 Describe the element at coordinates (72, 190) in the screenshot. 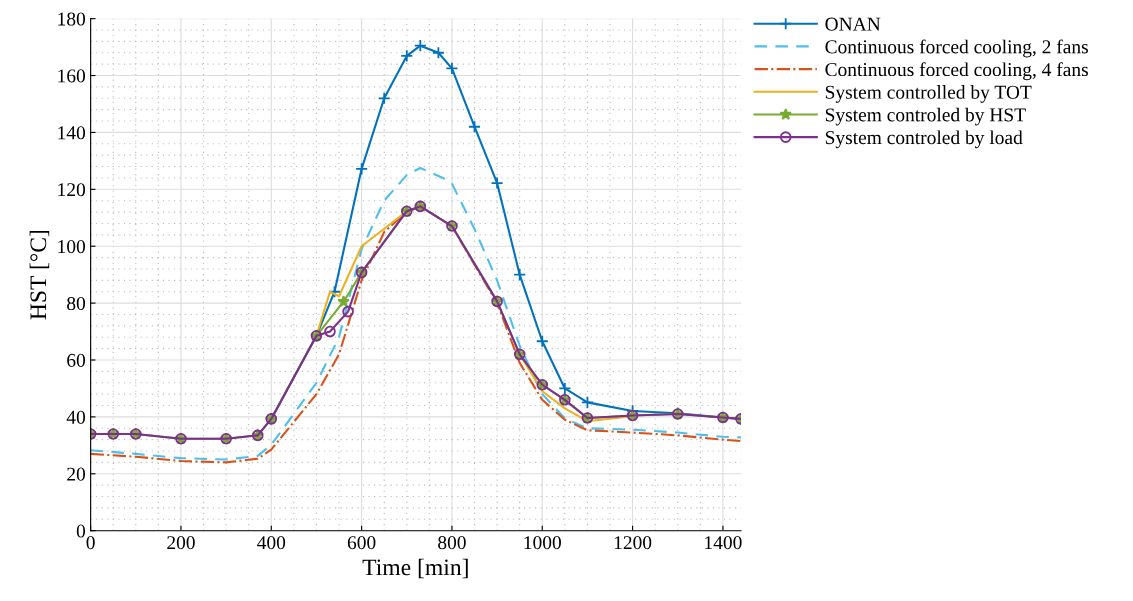

I see `y-tick-label: 120` at that location.